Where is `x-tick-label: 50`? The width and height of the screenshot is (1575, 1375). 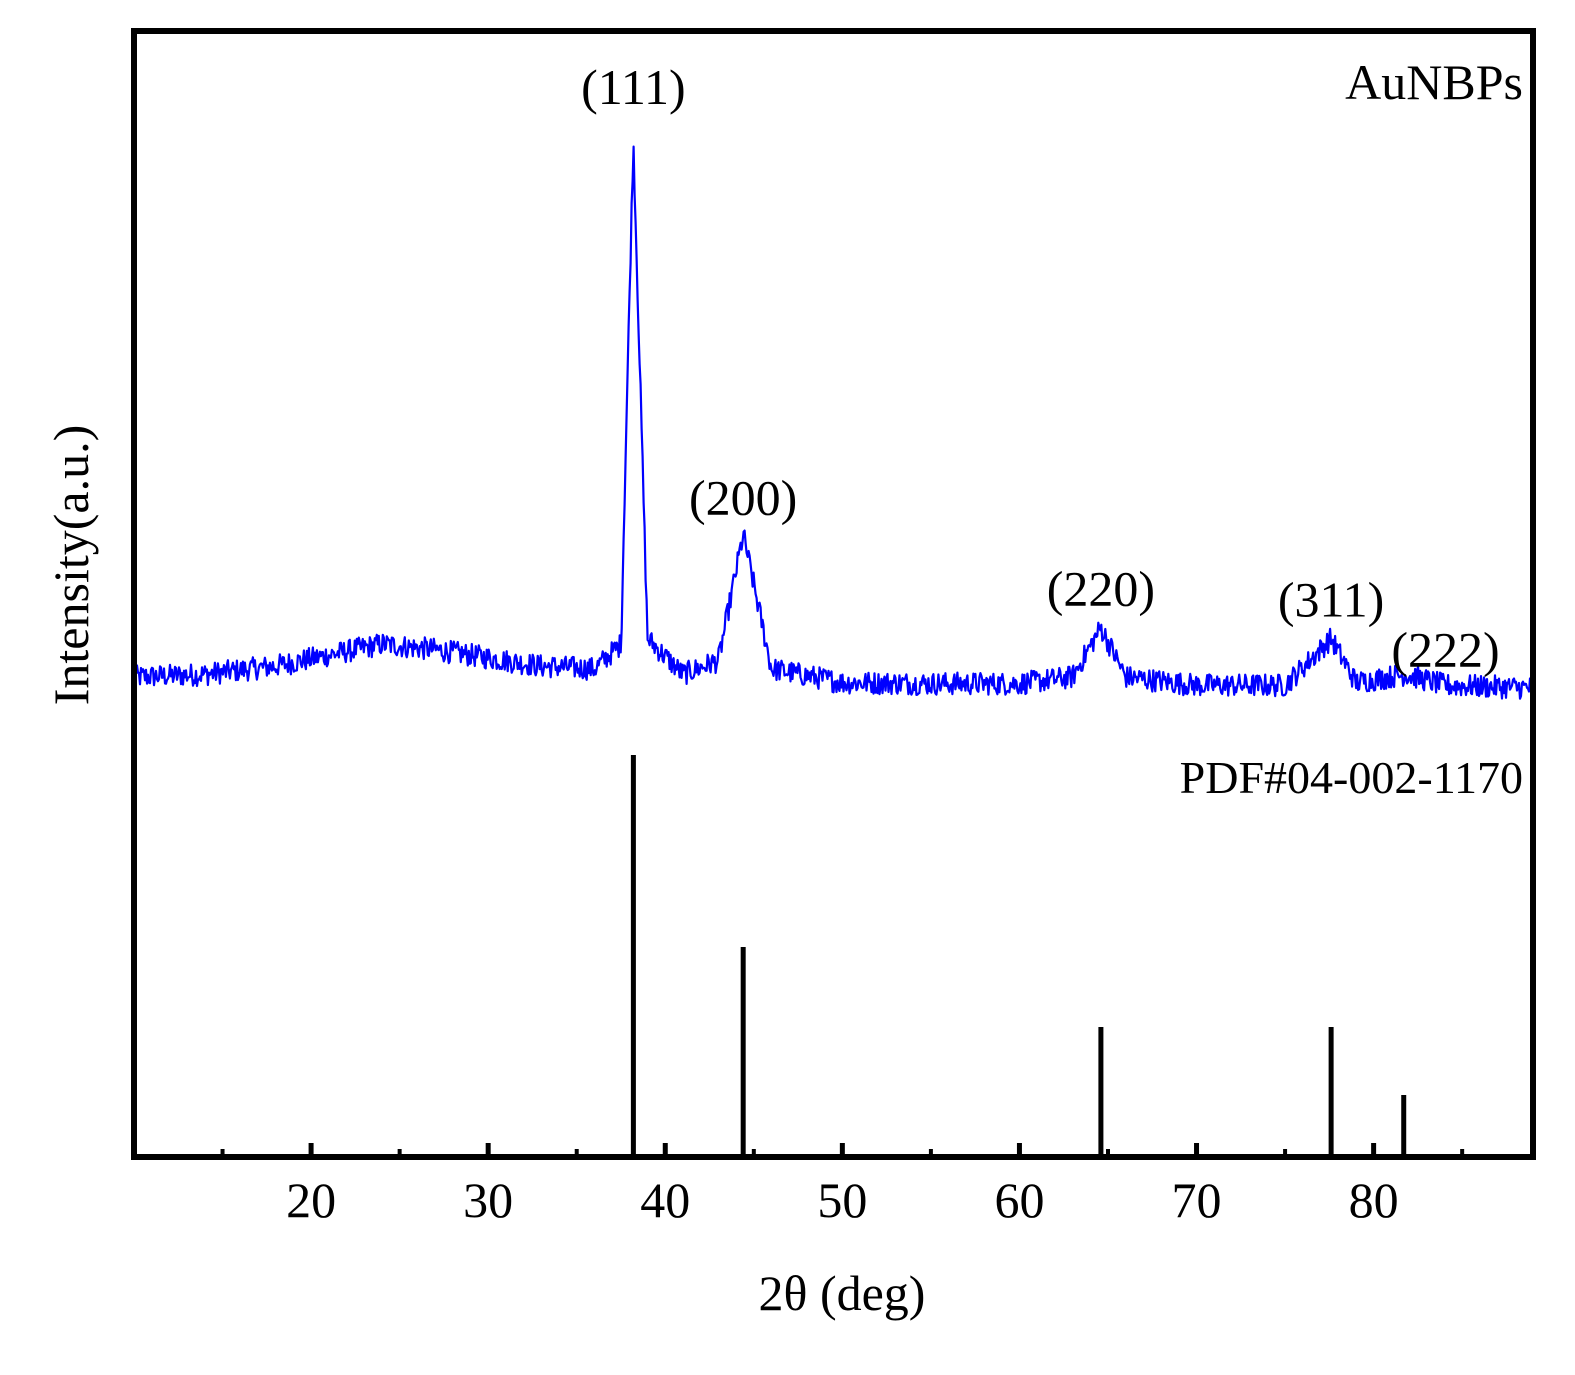 x-tick-label: 50 is located at coordinates (842, 1200).